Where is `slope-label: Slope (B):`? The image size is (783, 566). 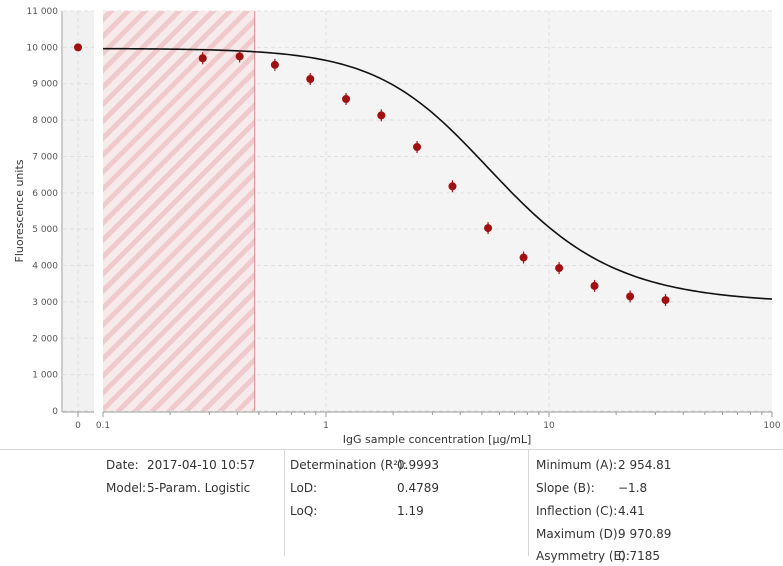 slope-label: Slope (B): is located at coordinates (565, 488).